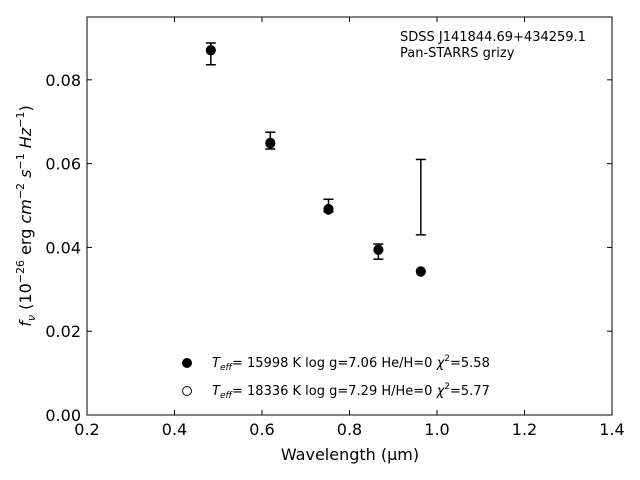 The image size is (640, 480). Describe the element at coordinates (611, 429) in the screenshot. I see `x-tick-label: 1.4` at that location.